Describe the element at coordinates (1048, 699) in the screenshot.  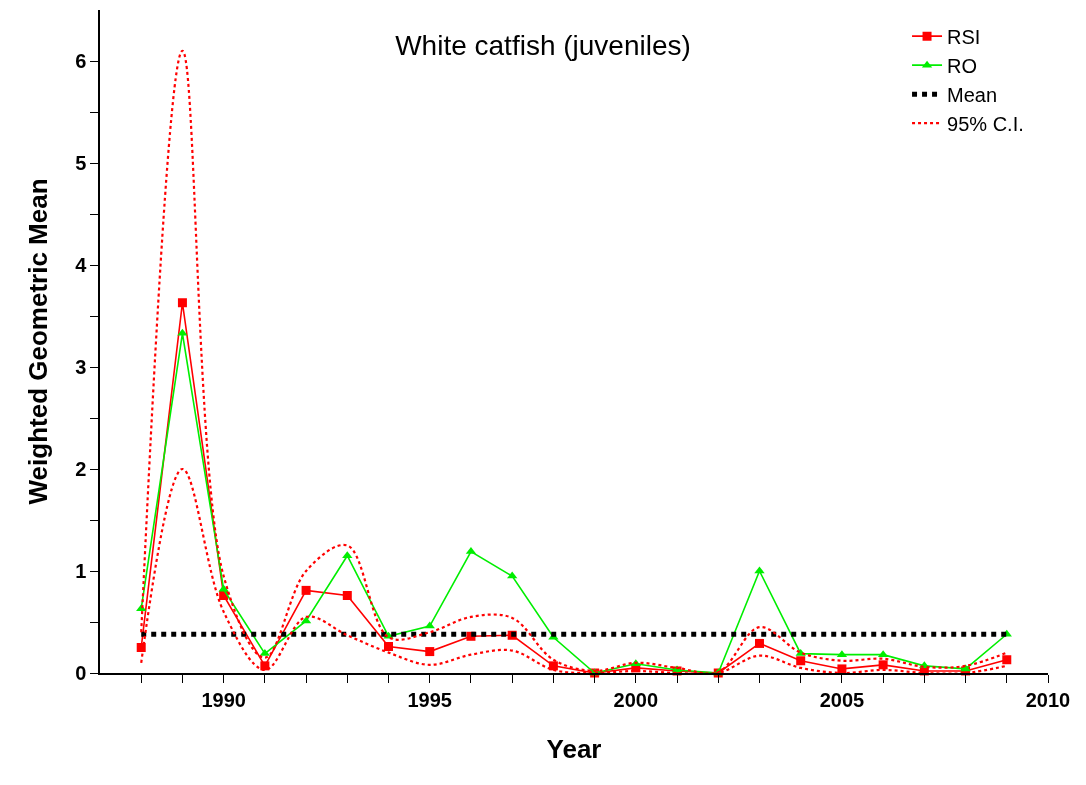
I see `x-tick-label: 2010` at that location.